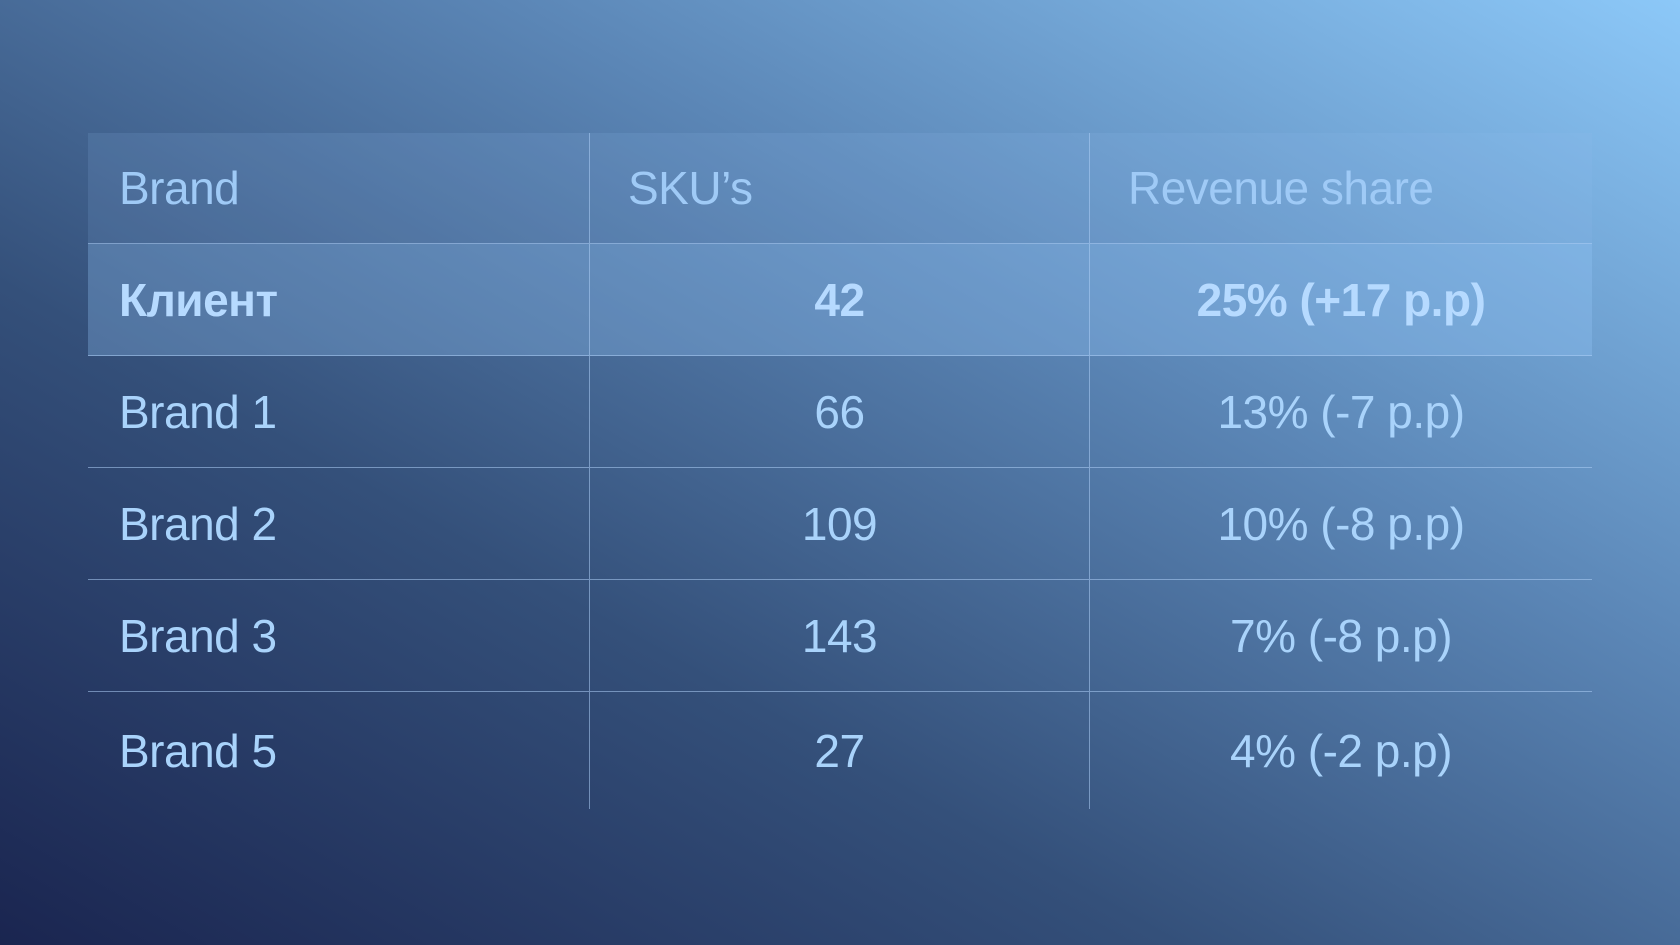 This screenshot has width=1680, height=945. I want to click on header-revenue-share: Revenue share, so click(1340, 188).